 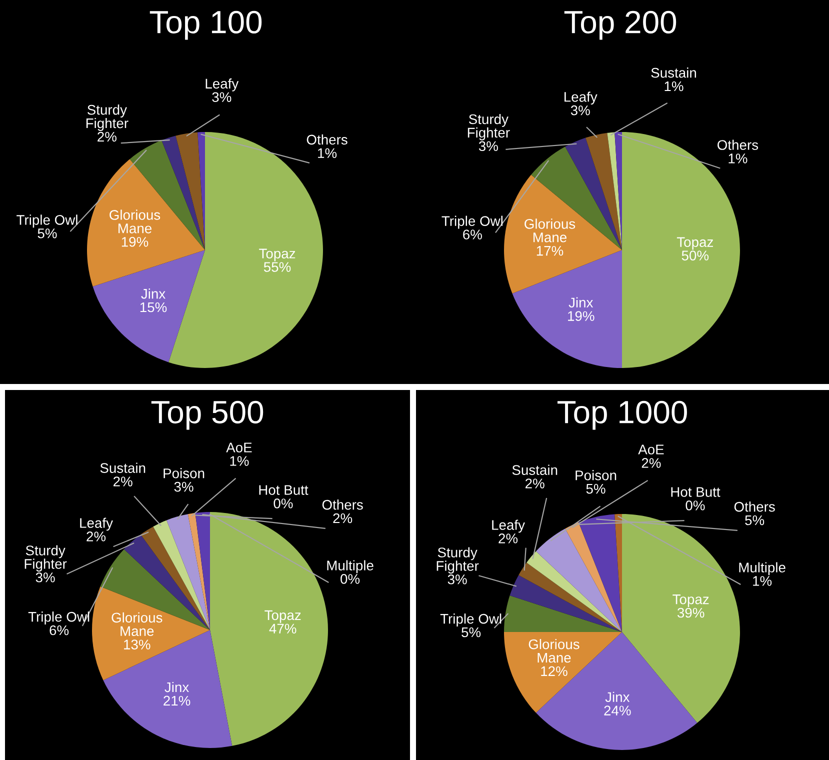 I want to click on slice-label: Multiple, so click(x=762, y=569).